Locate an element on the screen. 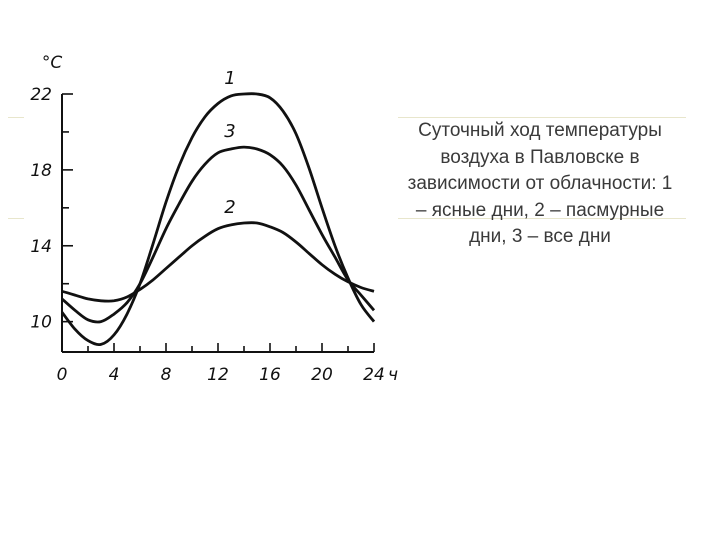  y-tick-label: 14 is located at coordinates (41, 247).